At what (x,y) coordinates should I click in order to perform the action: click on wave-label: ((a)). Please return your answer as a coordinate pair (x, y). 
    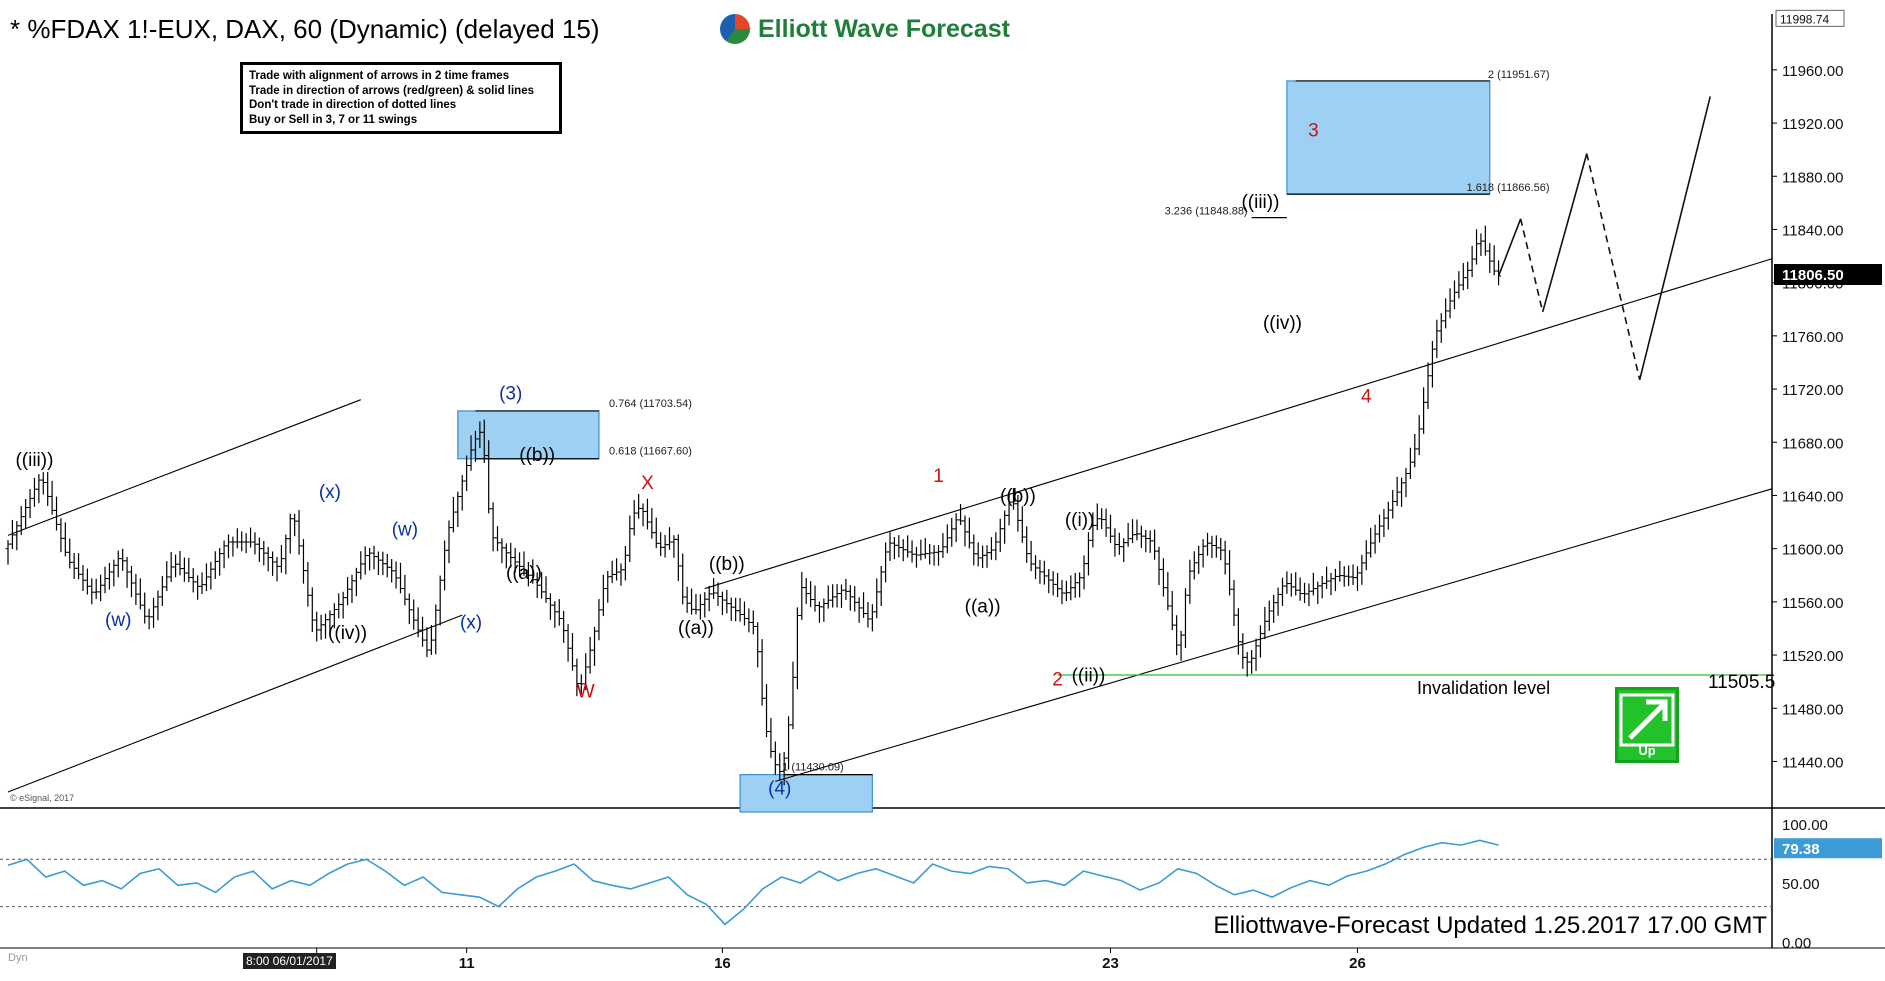
    Looking at the image, I should click on (983, 606).